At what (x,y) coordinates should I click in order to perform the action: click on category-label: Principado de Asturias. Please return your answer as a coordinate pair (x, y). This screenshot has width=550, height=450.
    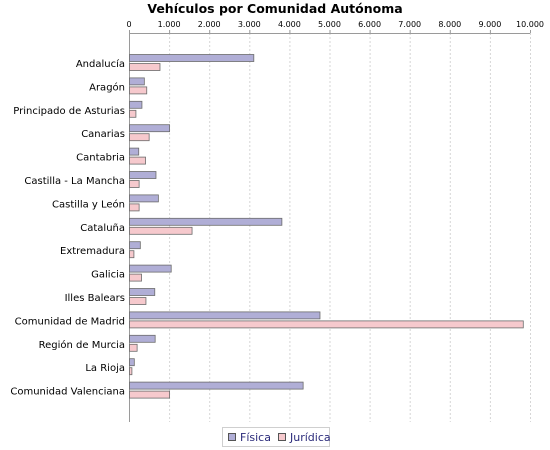
    Looking at the image, I should click on (69, 111).